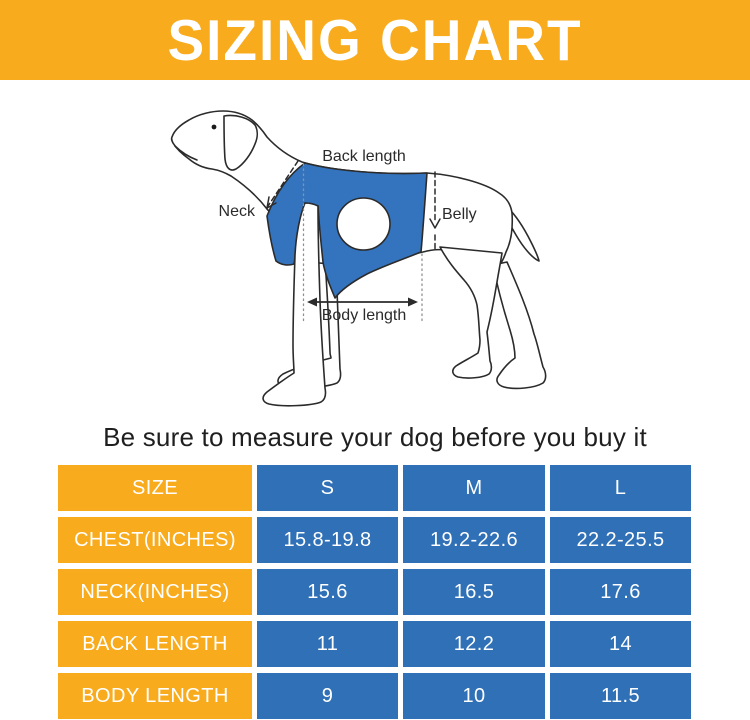 The image size is (750, 720). What do you see at coordinates (620, 696) in the screenshot?
I see `table-cell-body-l: 11.5` at bounding box center [620, 696].